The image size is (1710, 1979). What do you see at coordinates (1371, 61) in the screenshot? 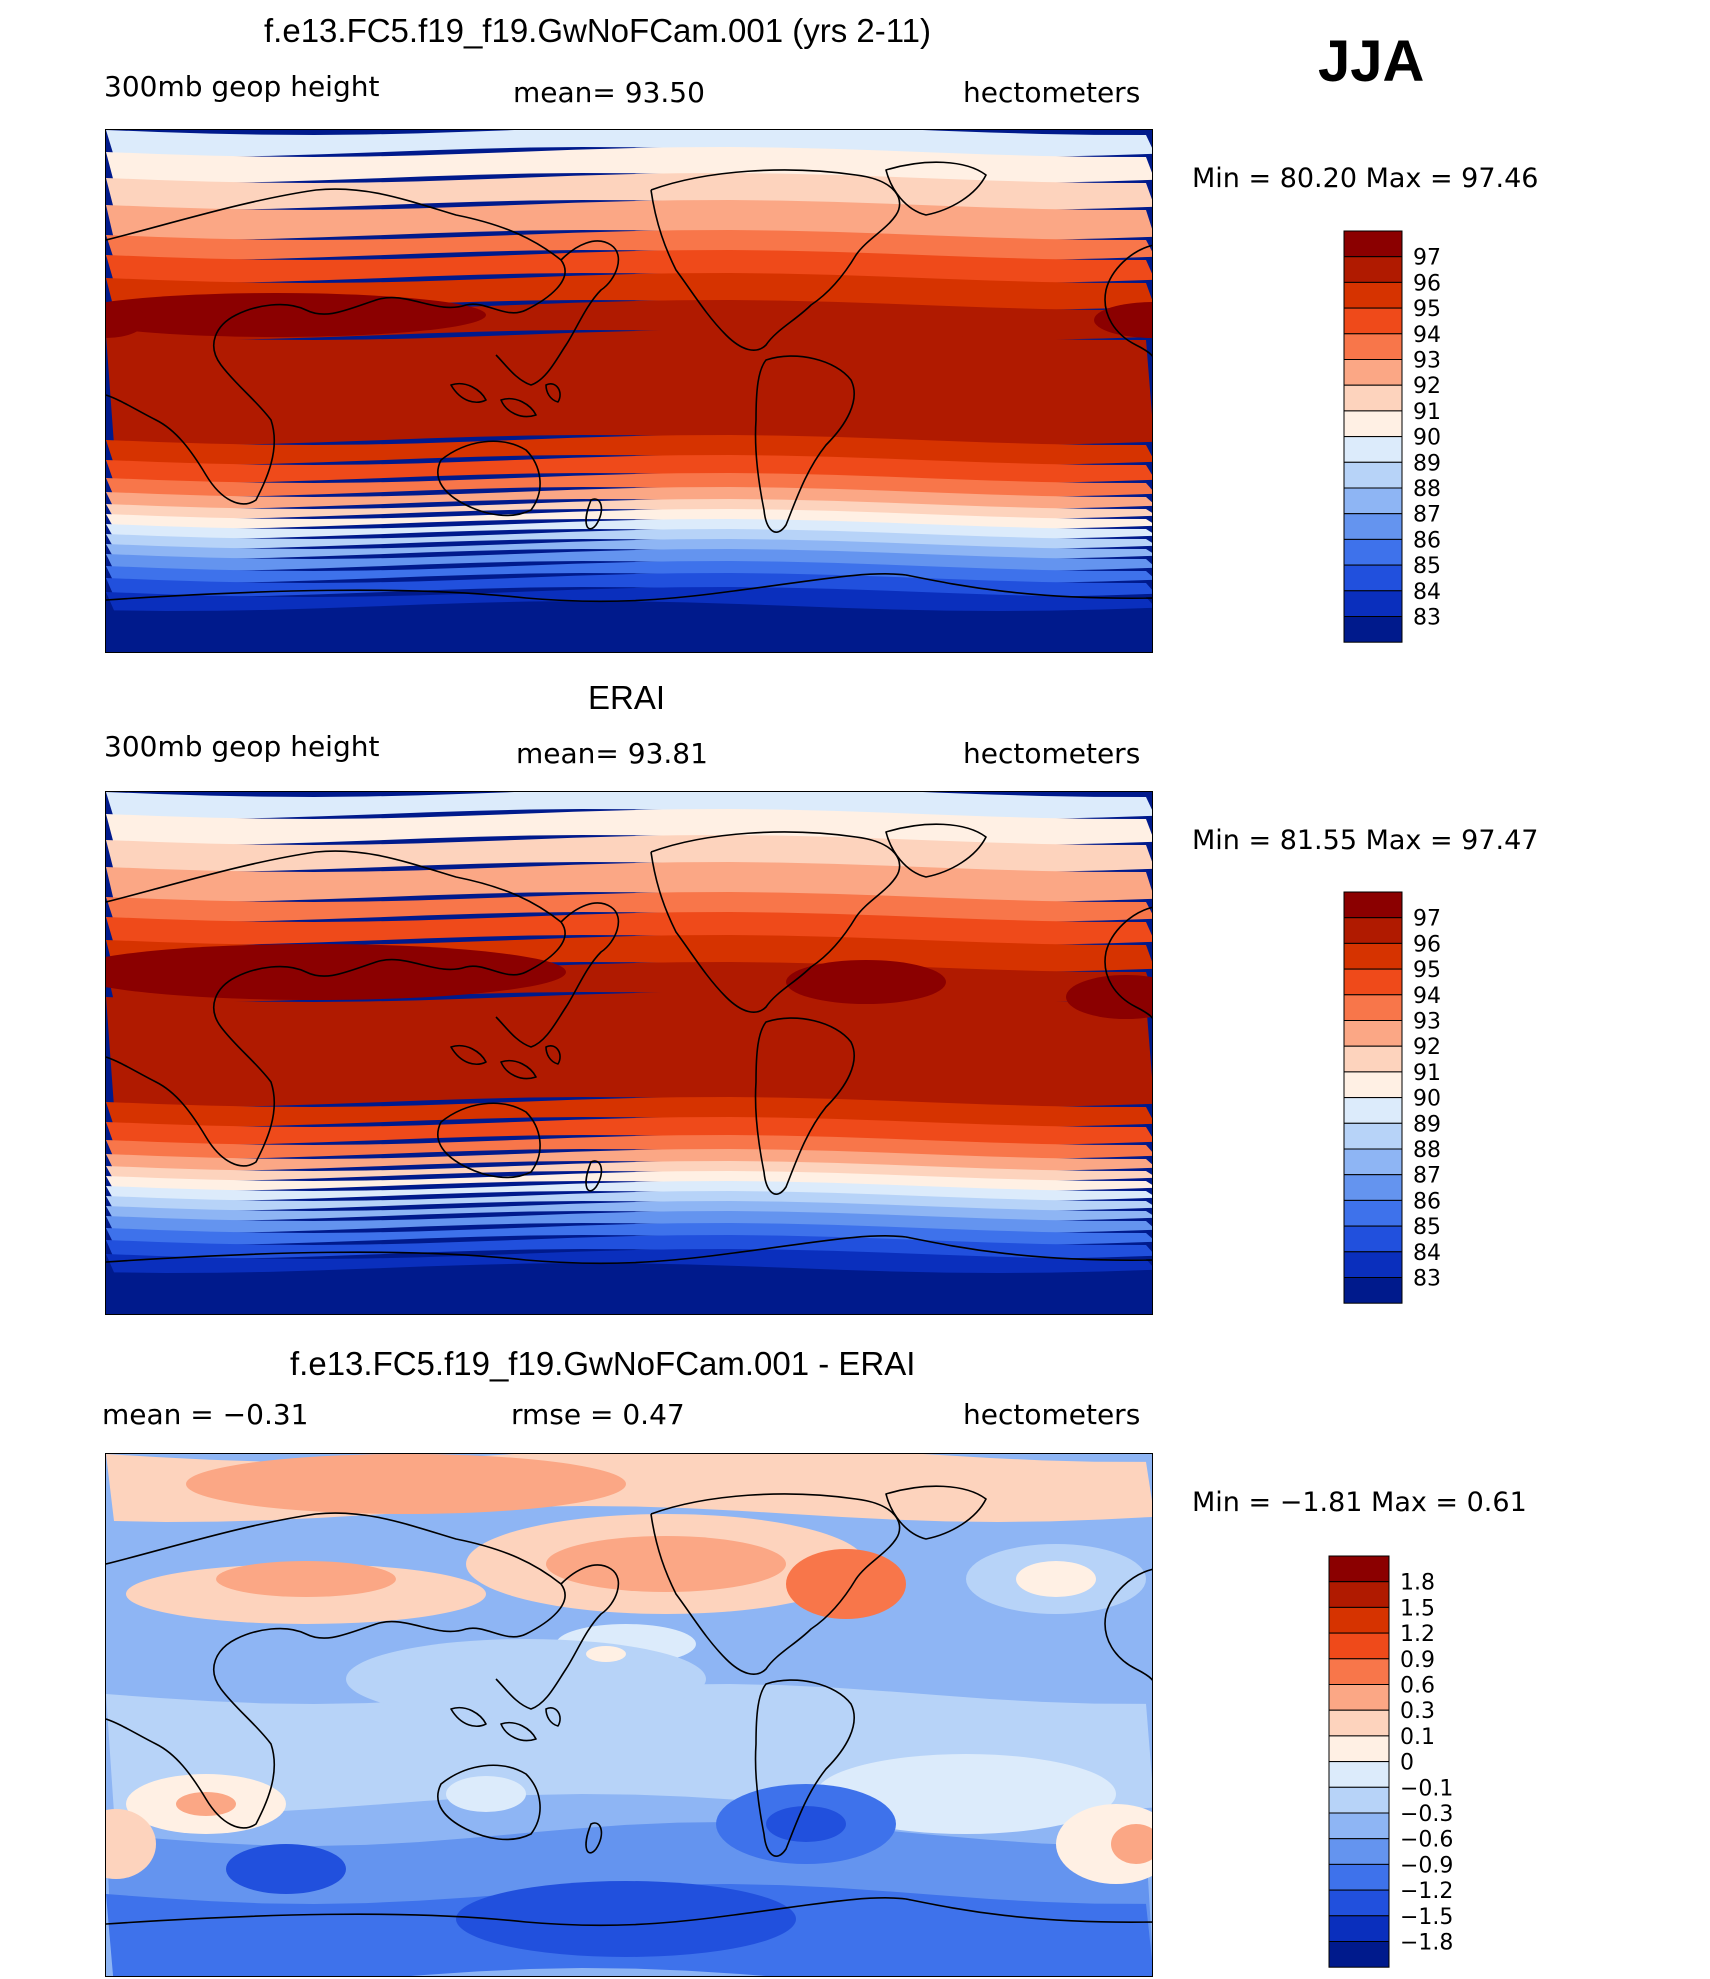
I see `season-label: JJA` at bounding box center [1371, 61].